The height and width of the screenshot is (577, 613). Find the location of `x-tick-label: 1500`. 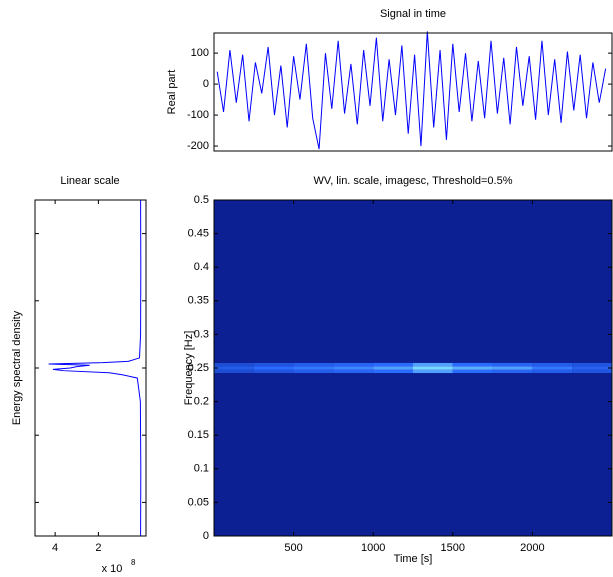

x-tick-label: 1500 is located at coordinates (453, 548).